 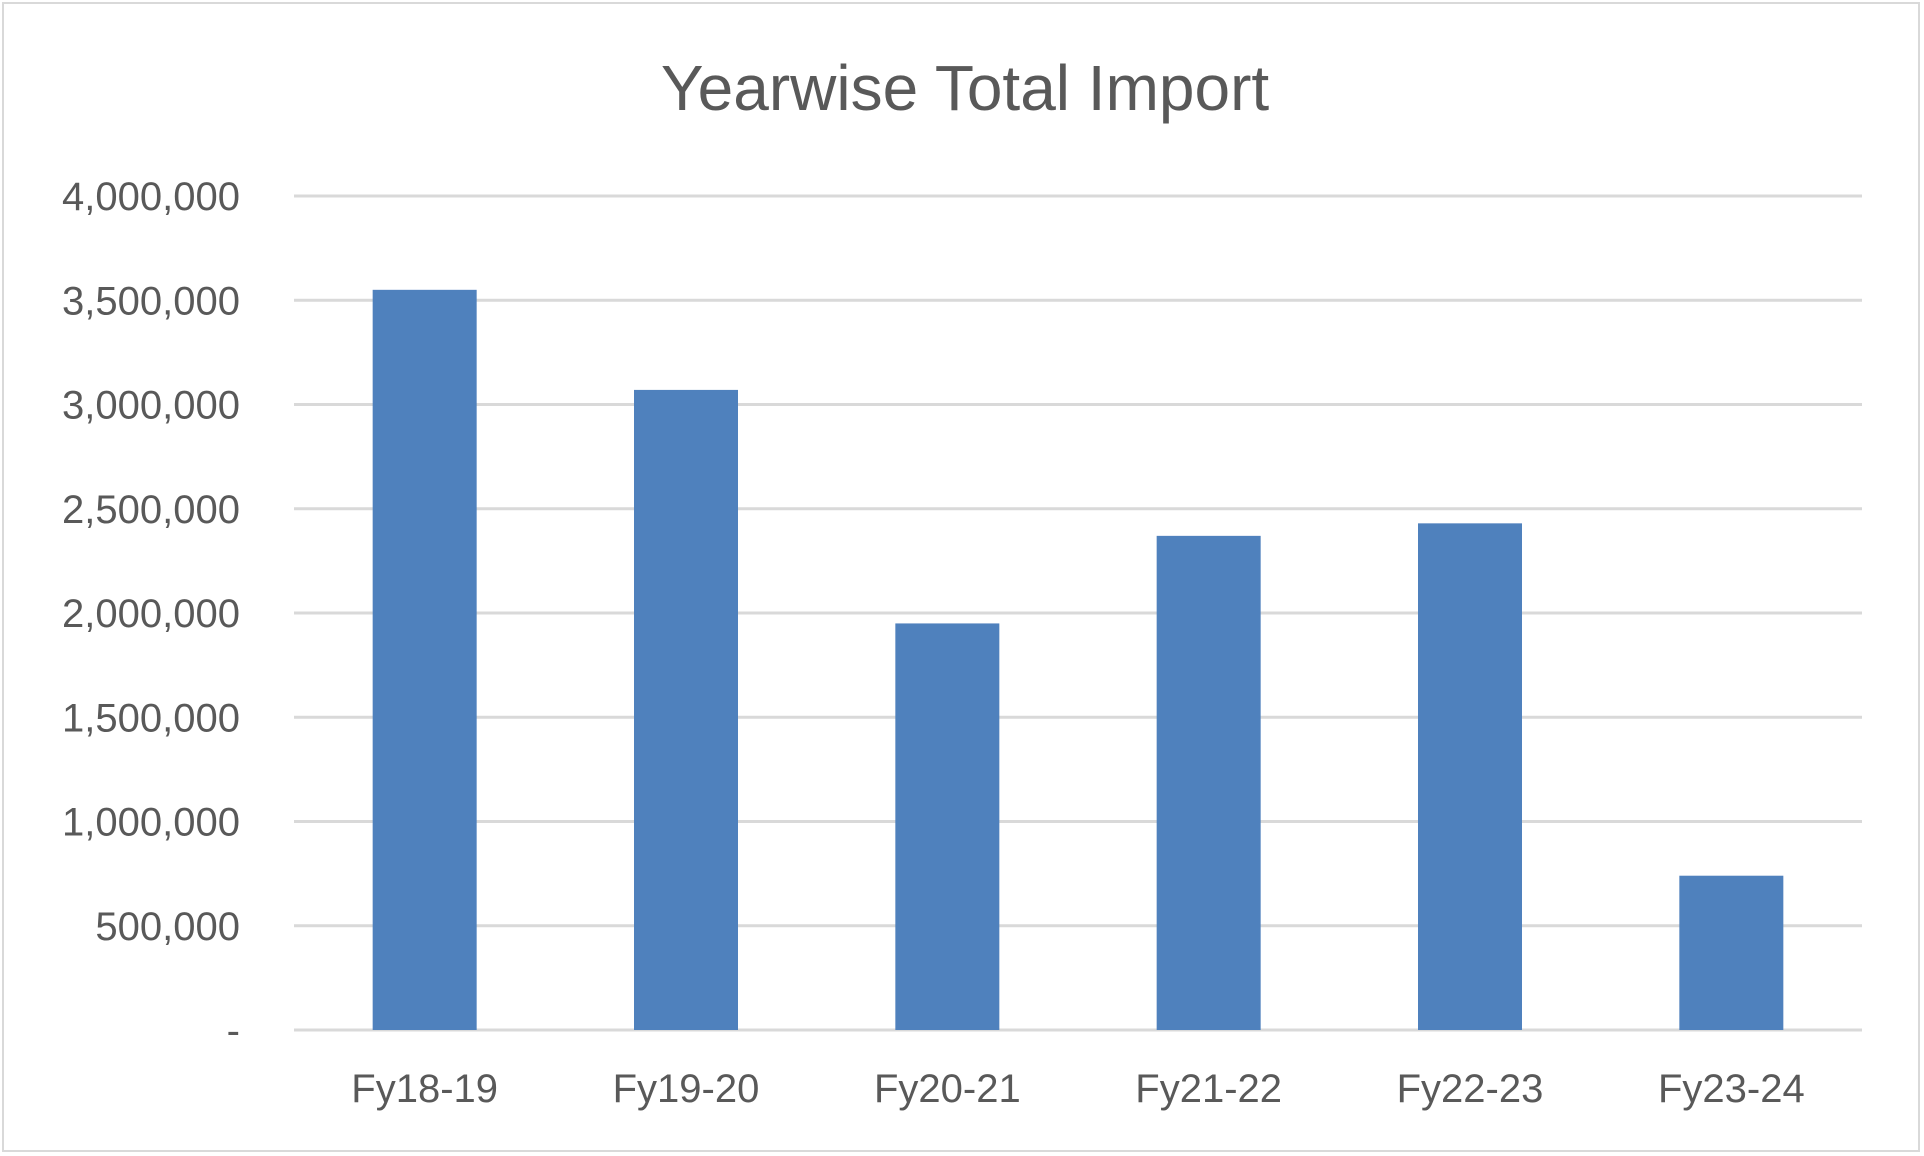 I want to click on chart-title: Yearwise Total Import, so click(x=965, y=88).